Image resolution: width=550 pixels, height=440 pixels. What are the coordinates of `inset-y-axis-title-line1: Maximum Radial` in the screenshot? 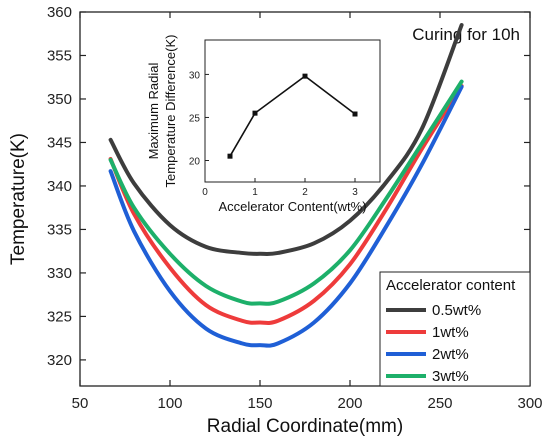 It's located at (153, 110).